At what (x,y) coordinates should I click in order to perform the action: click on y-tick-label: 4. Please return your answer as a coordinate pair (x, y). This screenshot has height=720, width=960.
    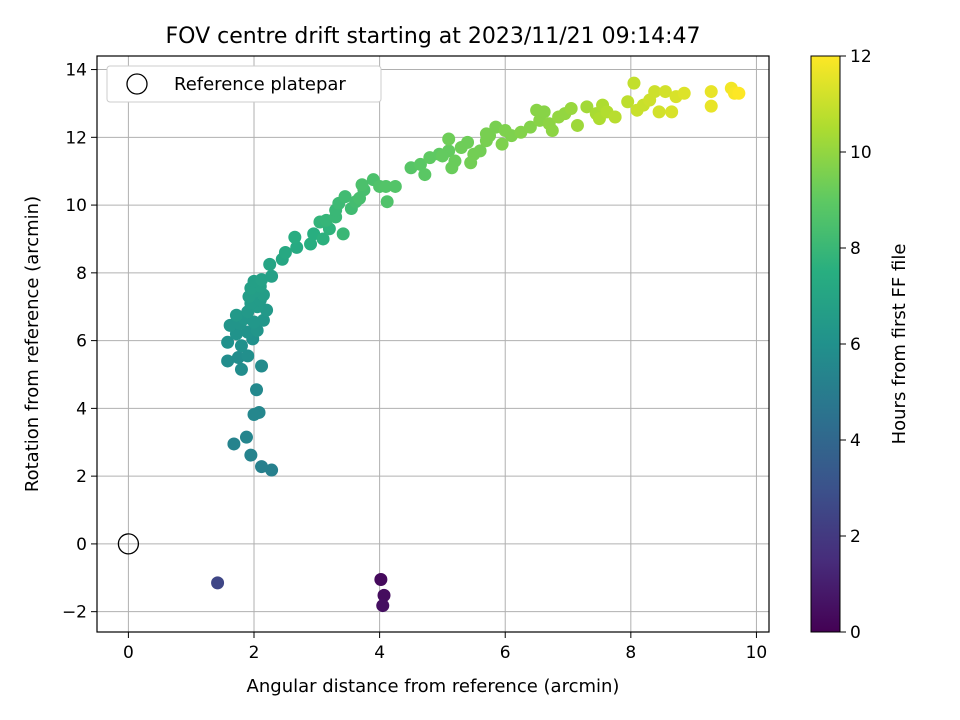
    Looking at the image, I should click on (81, 409).